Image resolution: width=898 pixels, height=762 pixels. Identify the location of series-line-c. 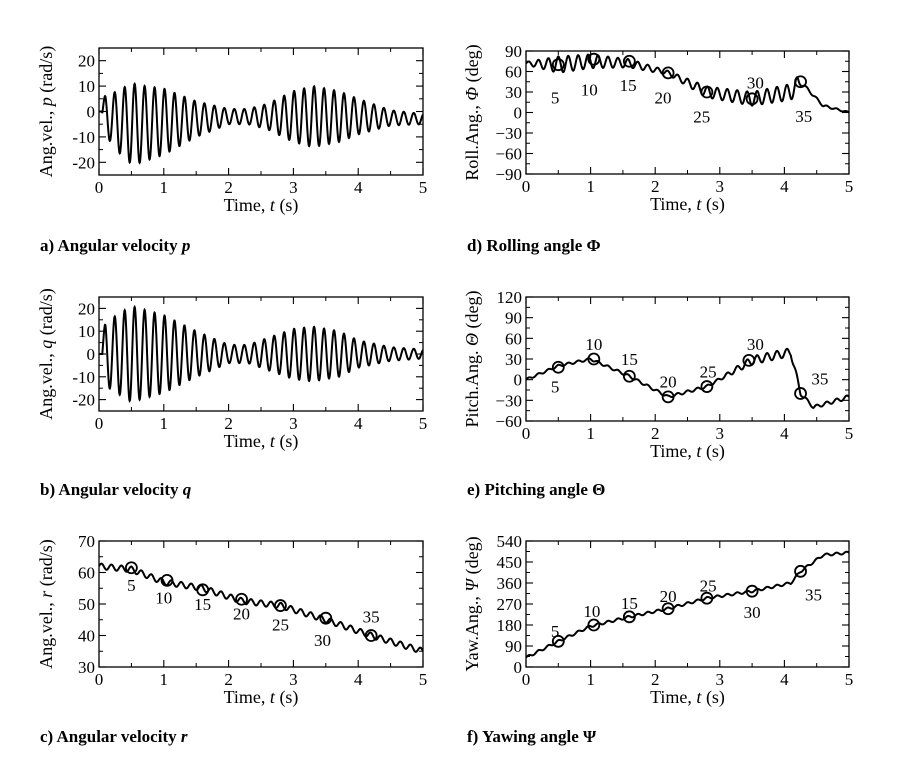
(261, 607).